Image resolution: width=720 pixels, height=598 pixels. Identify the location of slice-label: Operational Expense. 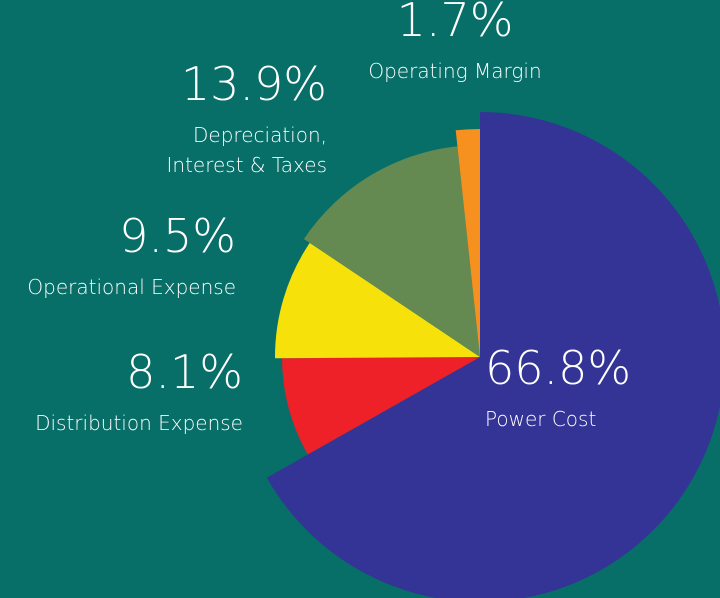
(131, 287).